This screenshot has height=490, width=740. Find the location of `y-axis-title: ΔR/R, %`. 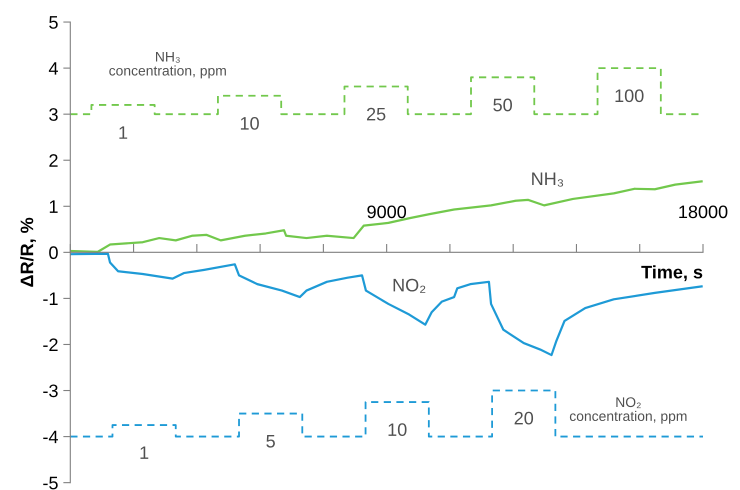

y-axis-title: ΔR/R, % is located at coordinates (28, 252).